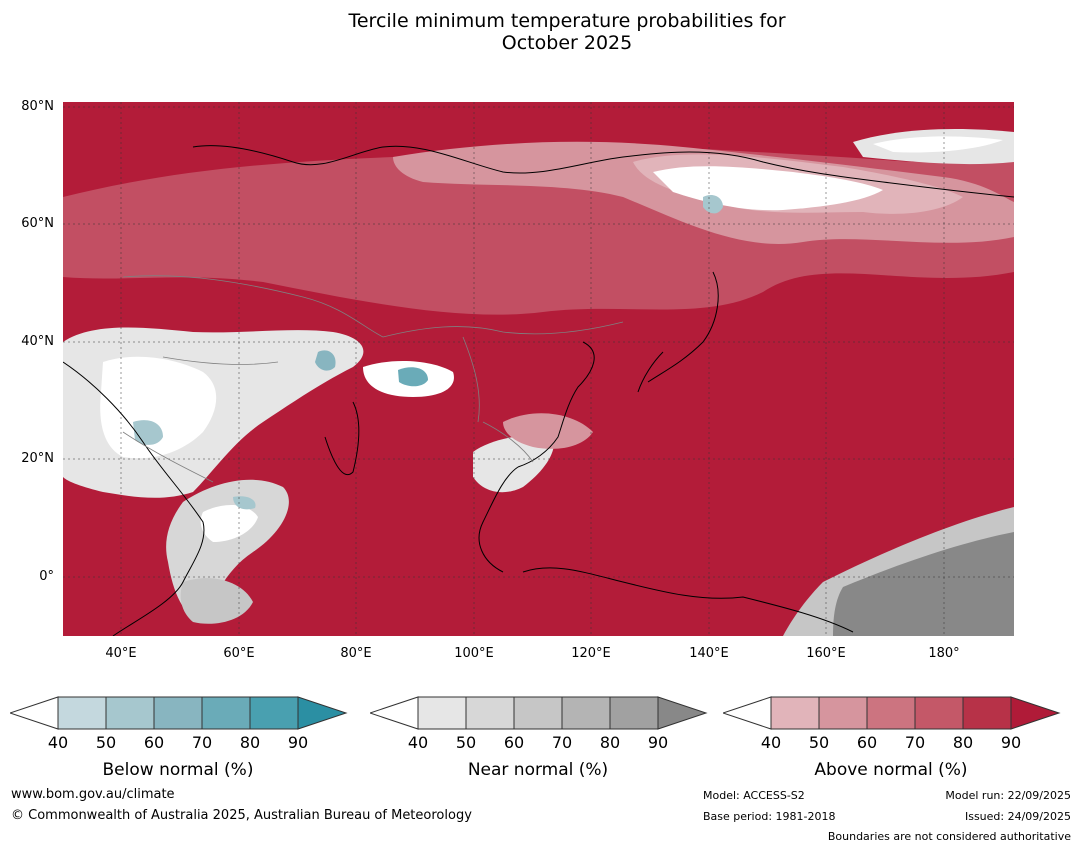 This screenshot has height=850, width=1081. Describe the element at coordinates (202, 742) in the screenshot. I see `below-normal-tick: 70` at that location.